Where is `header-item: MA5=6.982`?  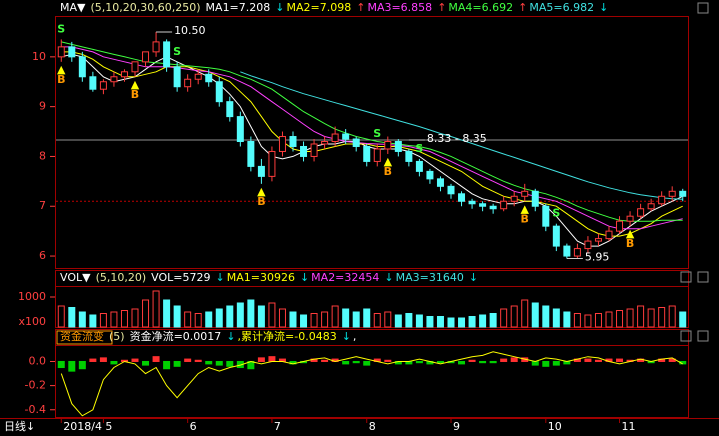
header-item: MA5=6.982 is located at coordinates (561, 7).